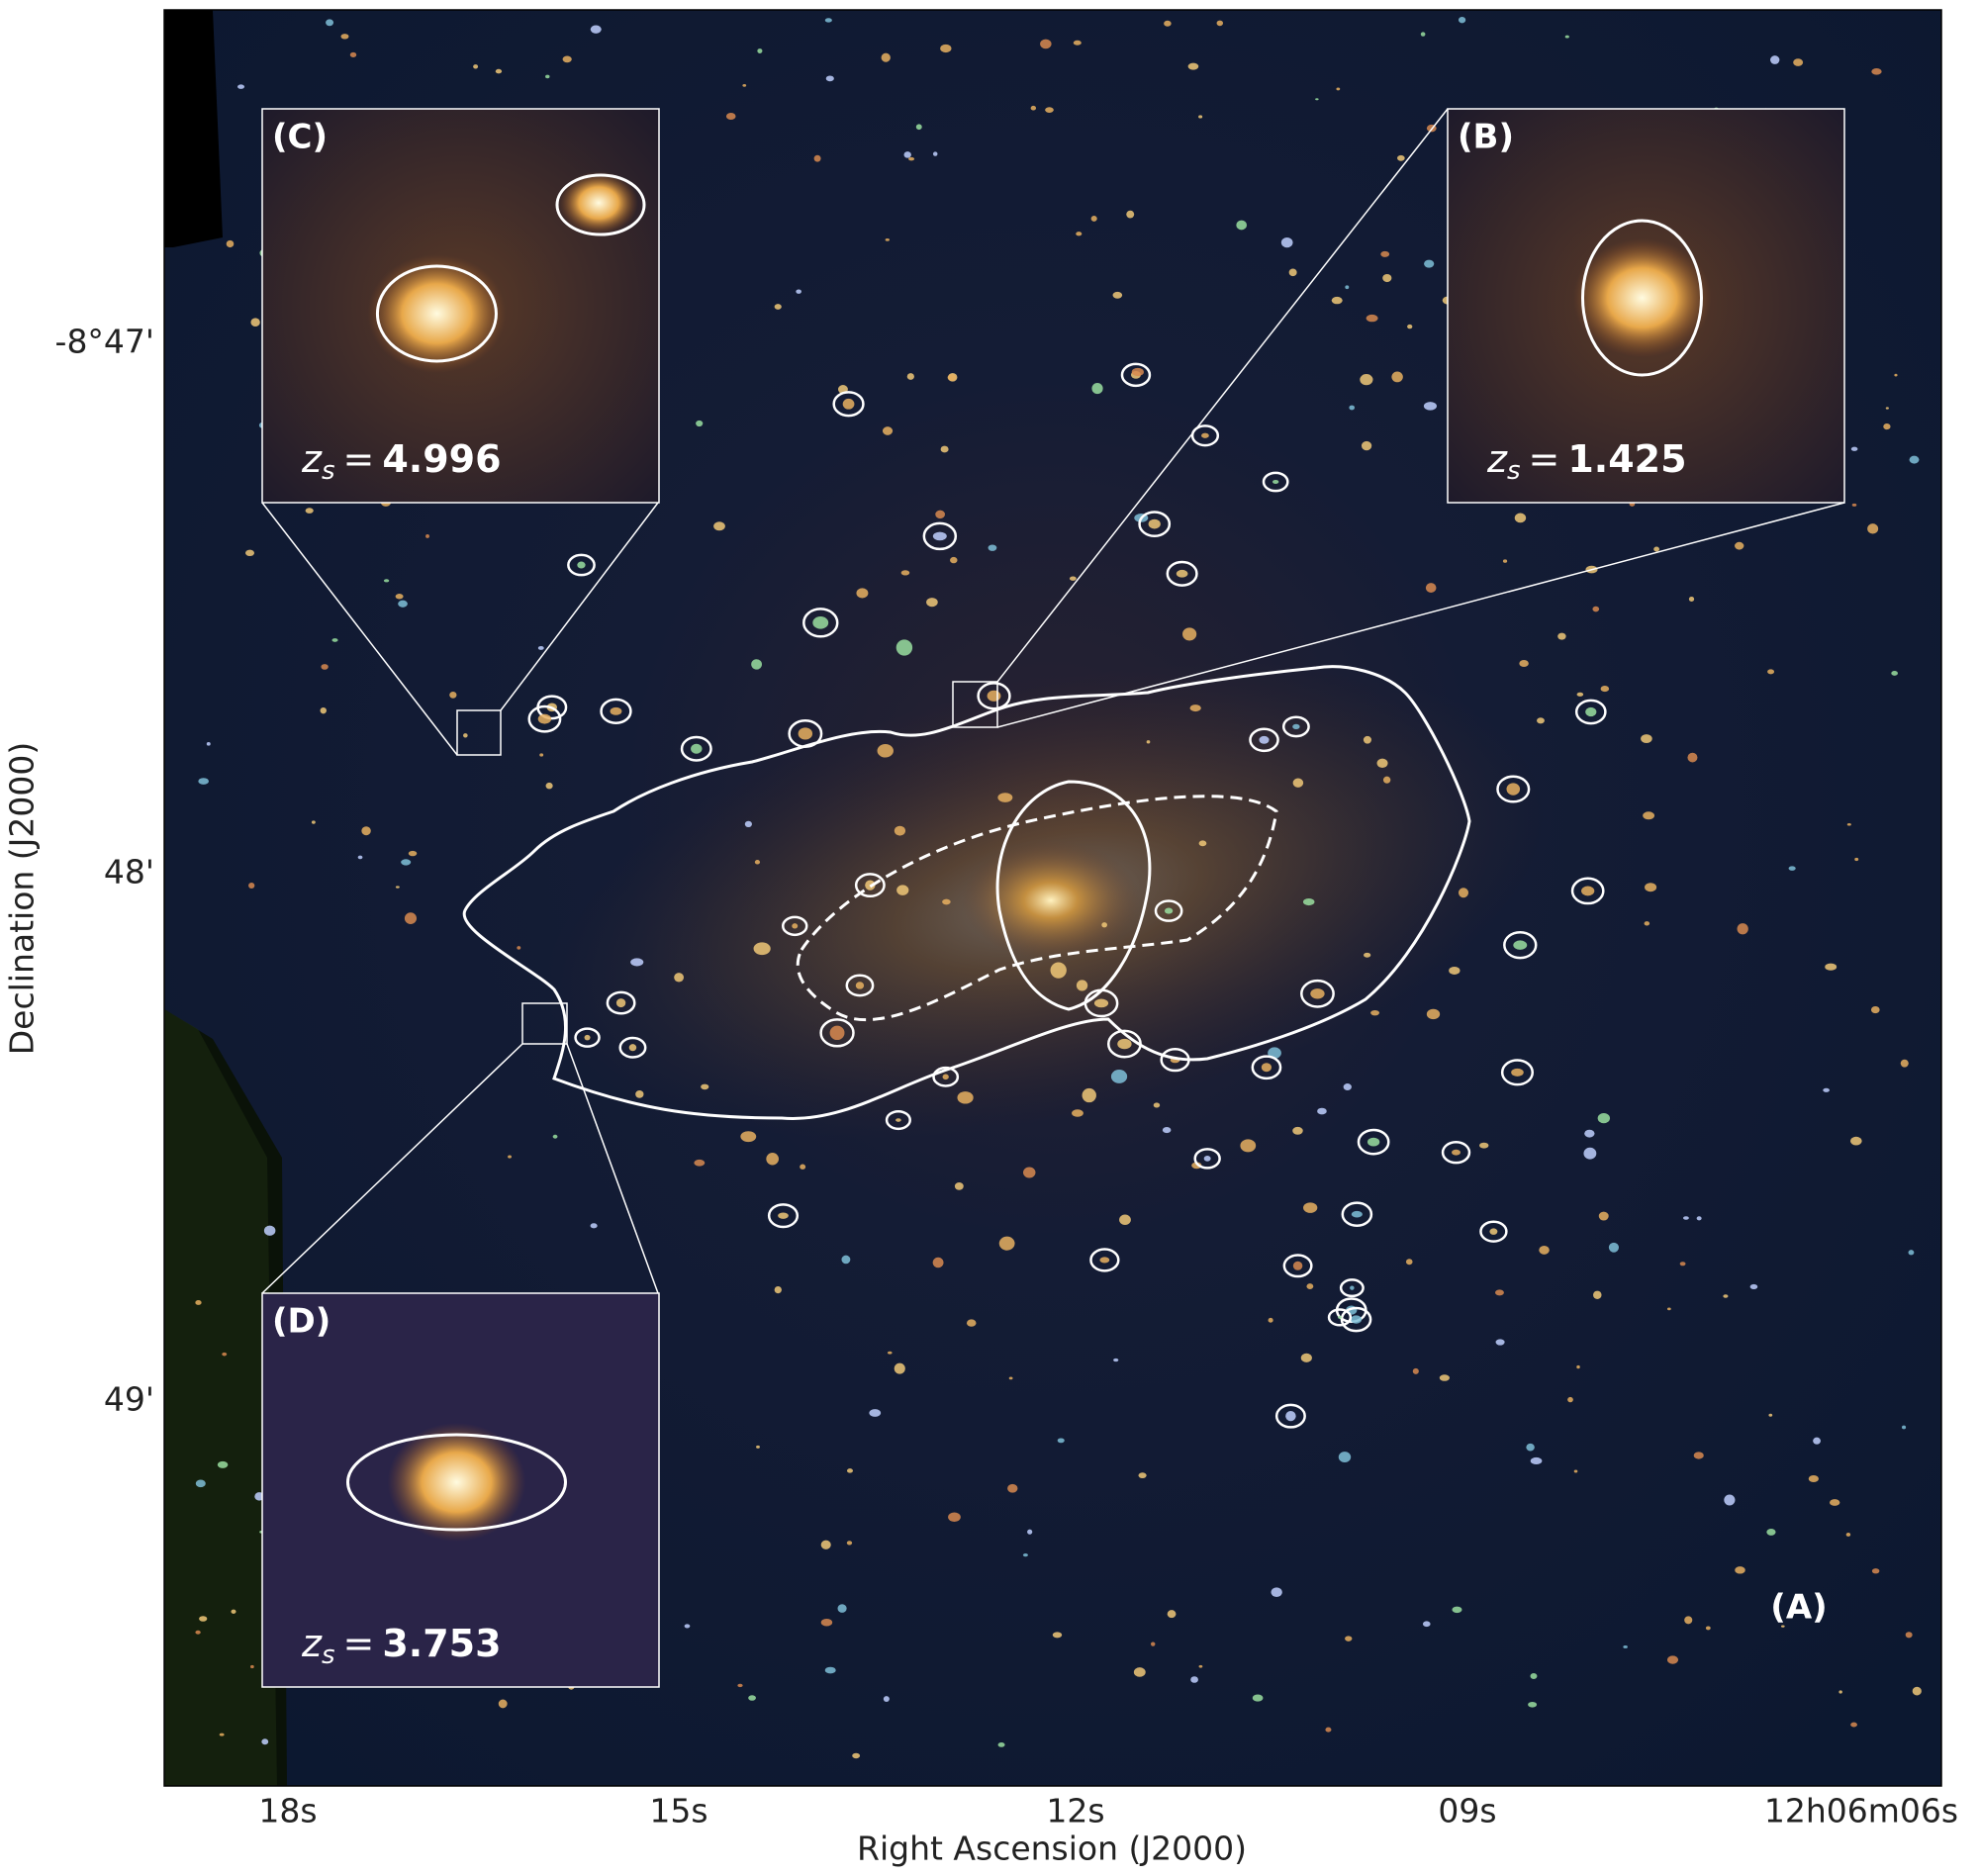  What do you see at coordinates (678, 1811) in the screenshot?
I see `x-tick-label: 15s` at bounding box center [678, 1811].